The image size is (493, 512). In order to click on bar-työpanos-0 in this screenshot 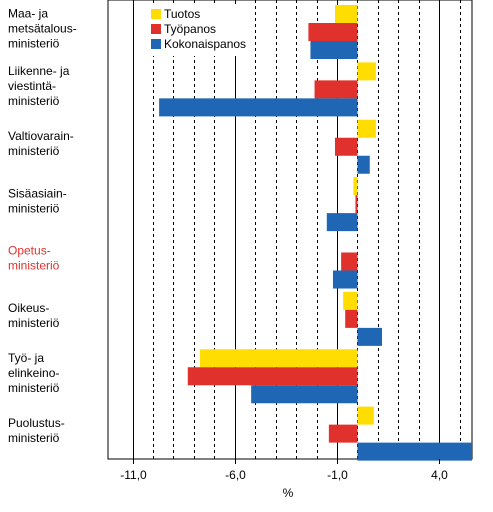, I will do `click(333, 32)`.